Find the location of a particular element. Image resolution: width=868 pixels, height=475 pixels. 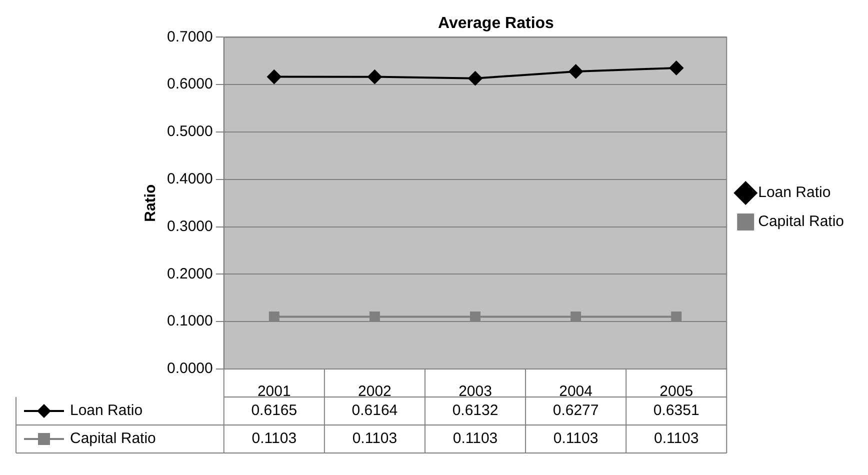

chart-title: Average Ratios is located at coordinates (496, 23).